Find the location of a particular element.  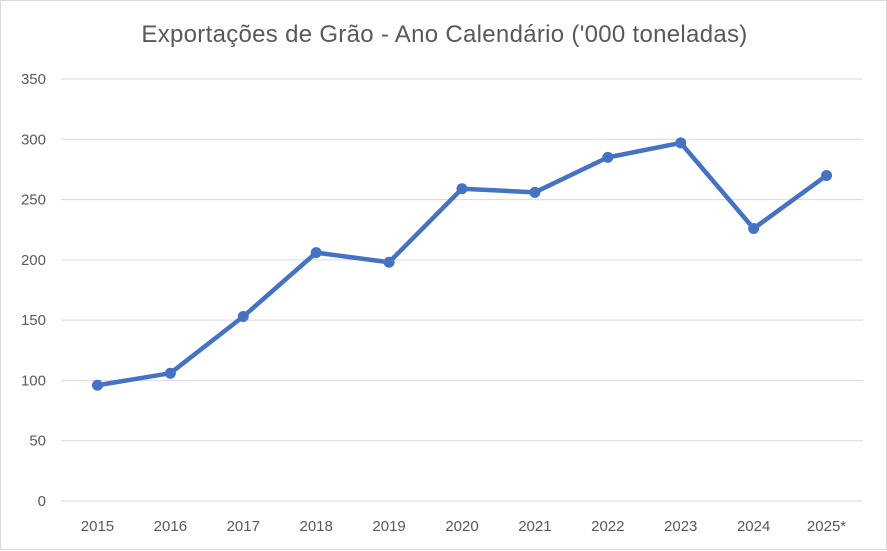

x-tick-label: 2025* is located at coordinates (826, 526).